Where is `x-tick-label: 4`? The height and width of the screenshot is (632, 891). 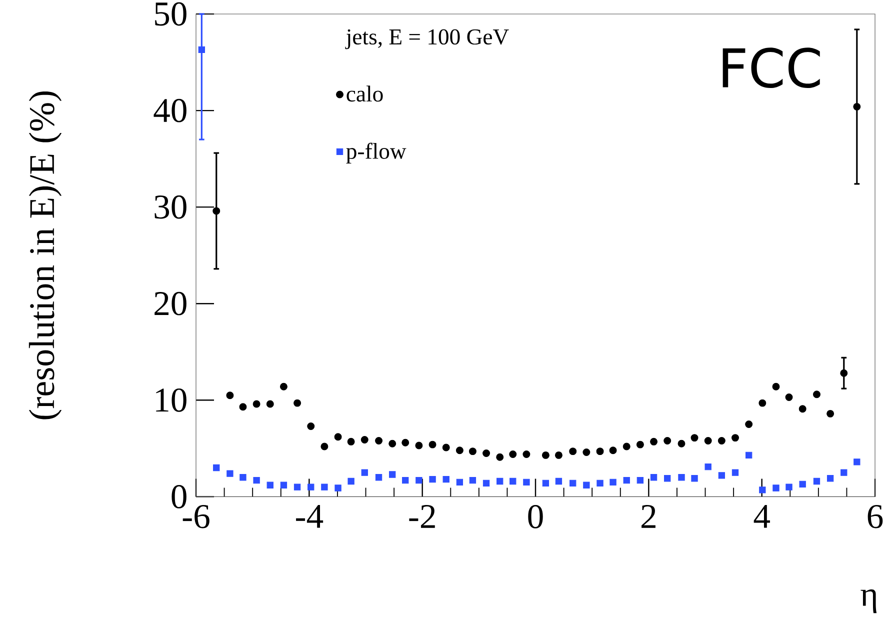 x-tick-label: 4 is located at coordinates (762, 516).